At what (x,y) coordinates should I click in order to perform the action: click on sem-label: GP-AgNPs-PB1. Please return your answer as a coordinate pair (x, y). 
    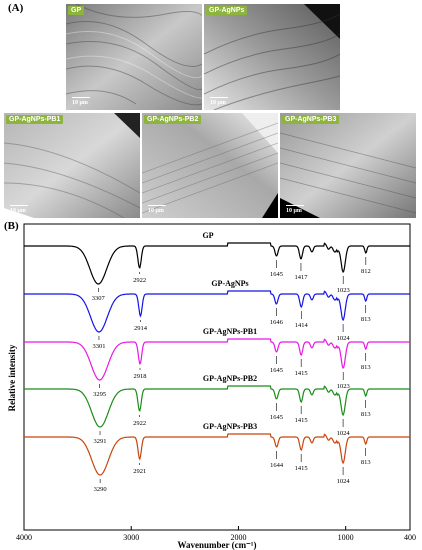
    Looking at the image, I should click on (35, 119).